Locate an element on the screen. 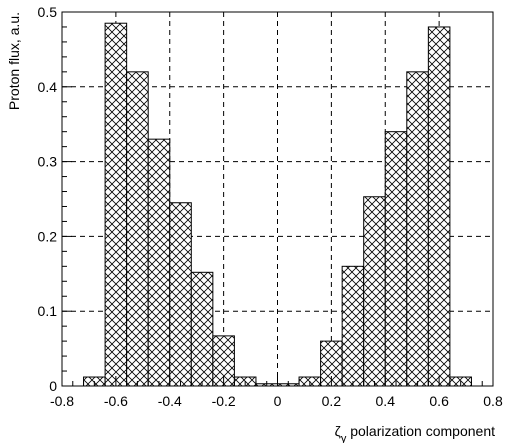 The image size is (507, 443). x-tick-label: -0.8 is located at coordinates (62, 401).